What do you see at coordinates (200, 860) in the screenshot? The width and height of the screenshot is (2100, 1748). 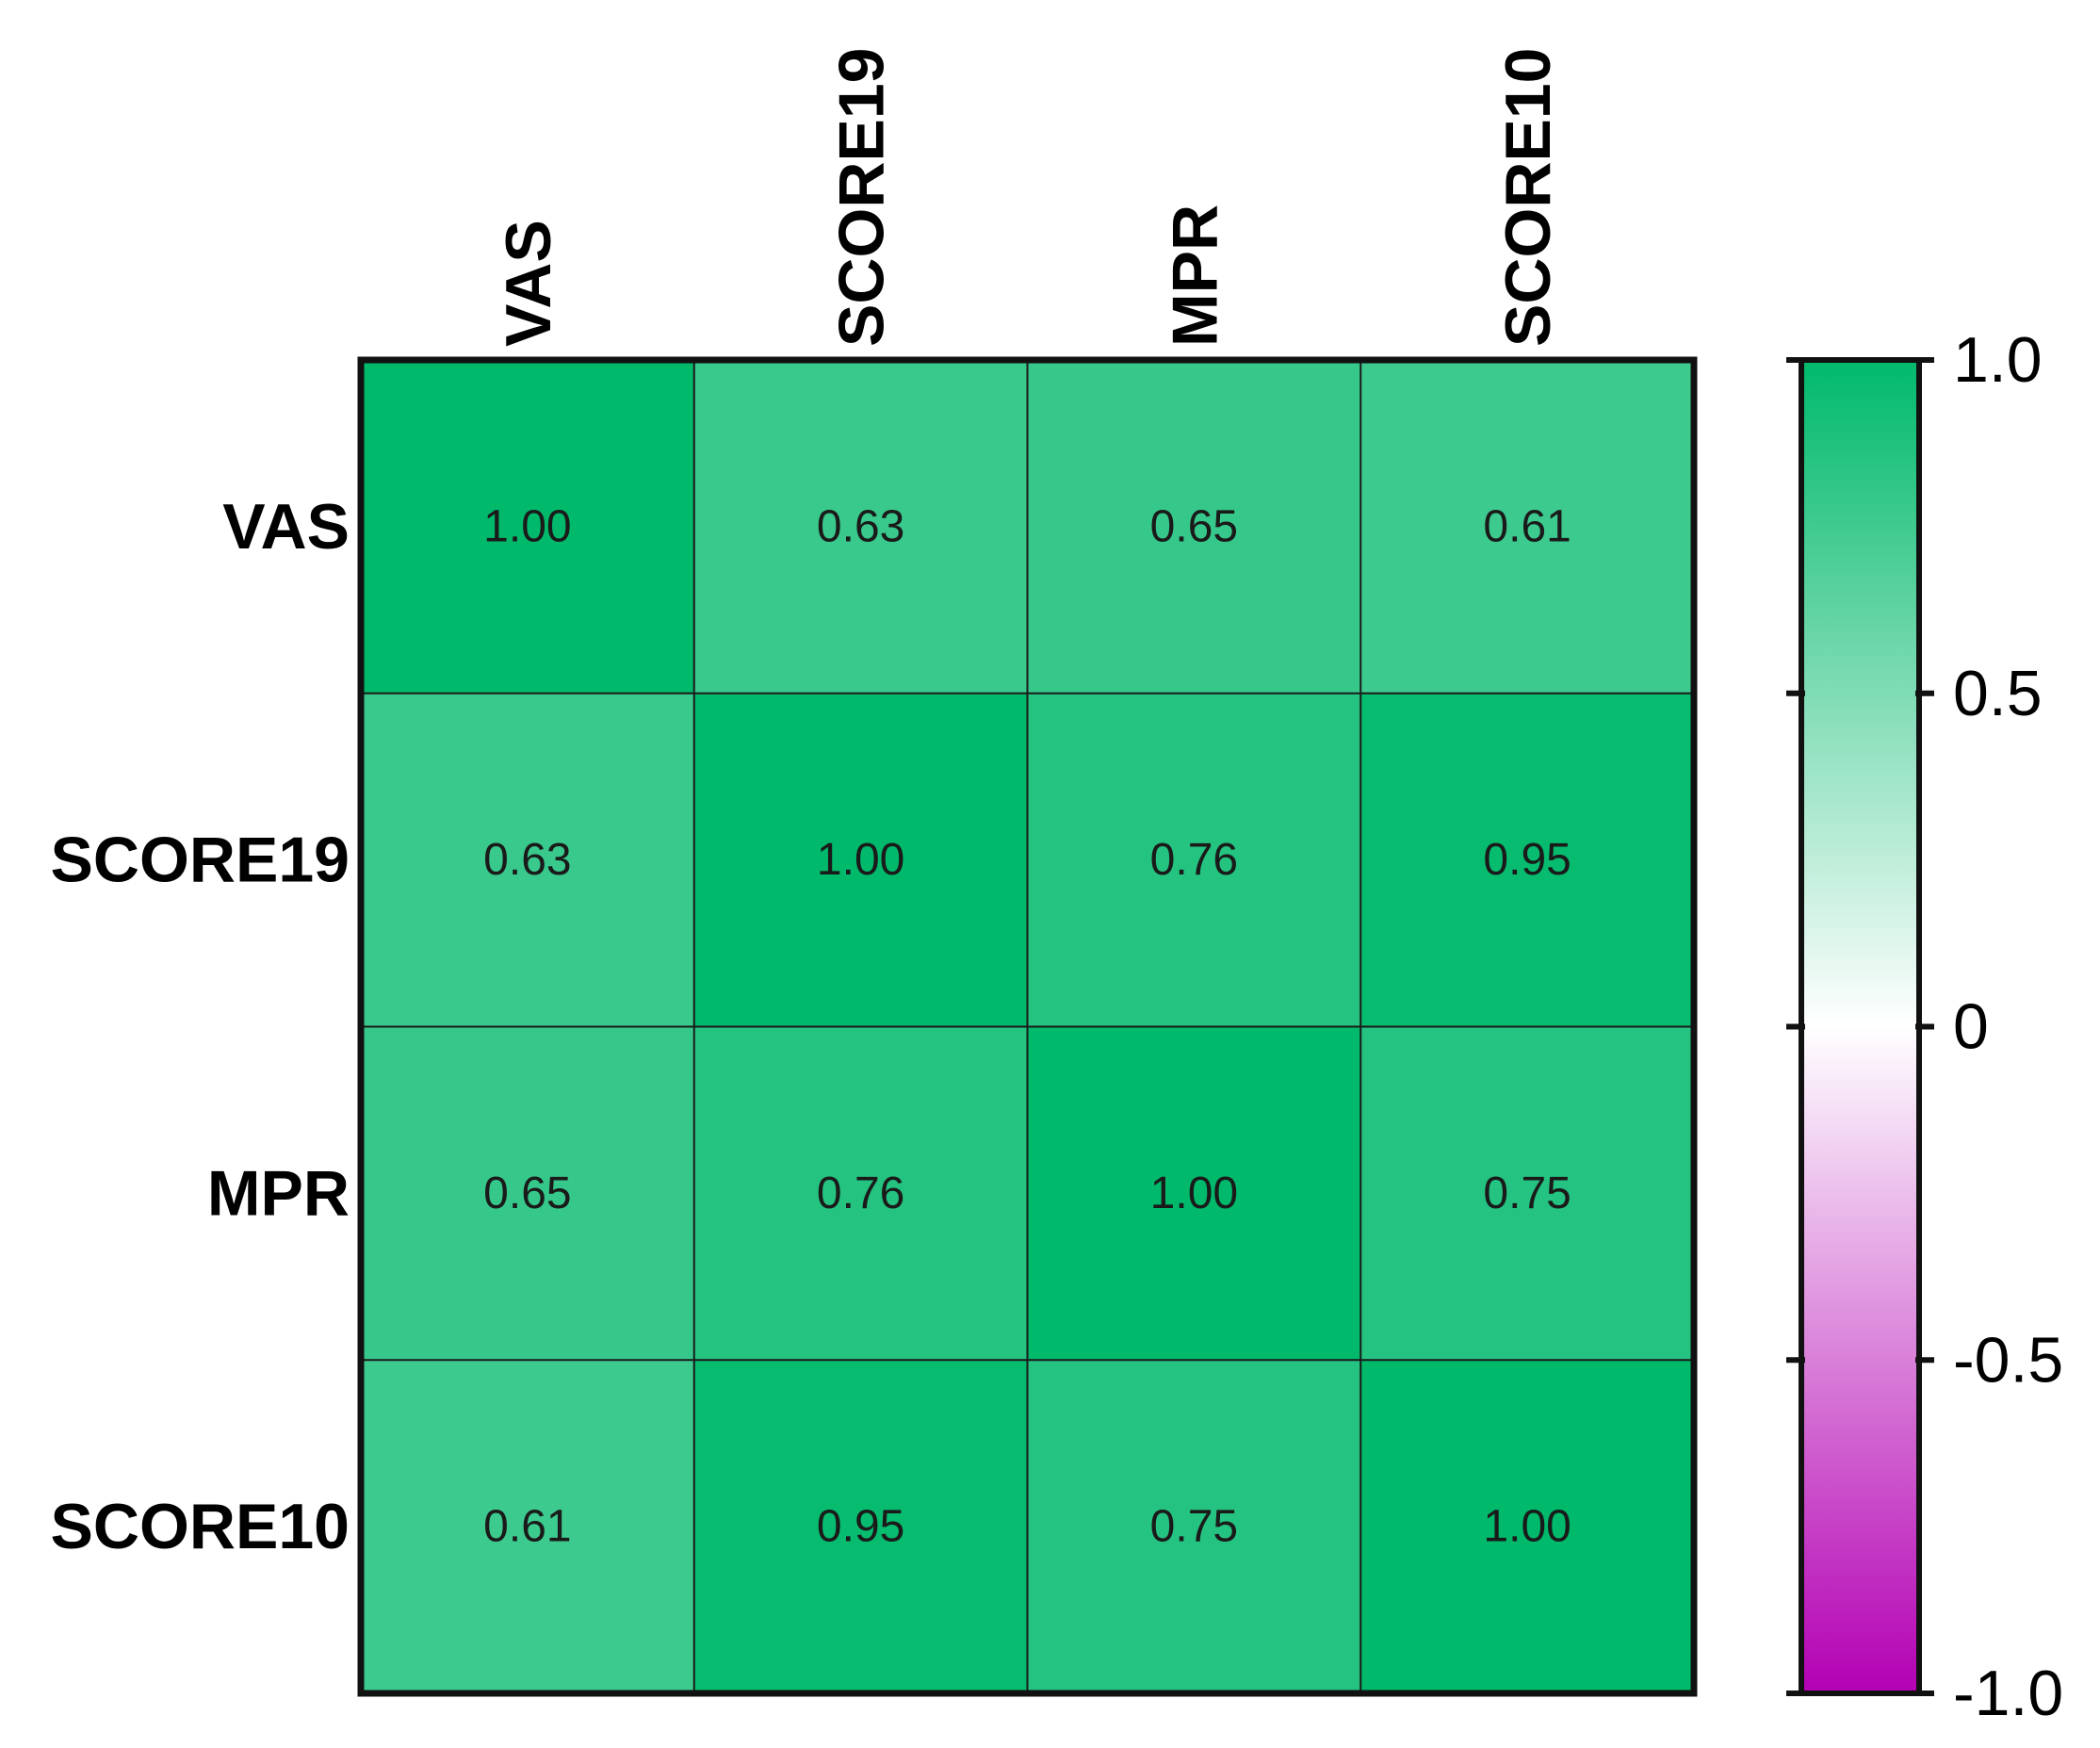 I see `row-label-score19: SCORE19` at bounding box center [200, 860].